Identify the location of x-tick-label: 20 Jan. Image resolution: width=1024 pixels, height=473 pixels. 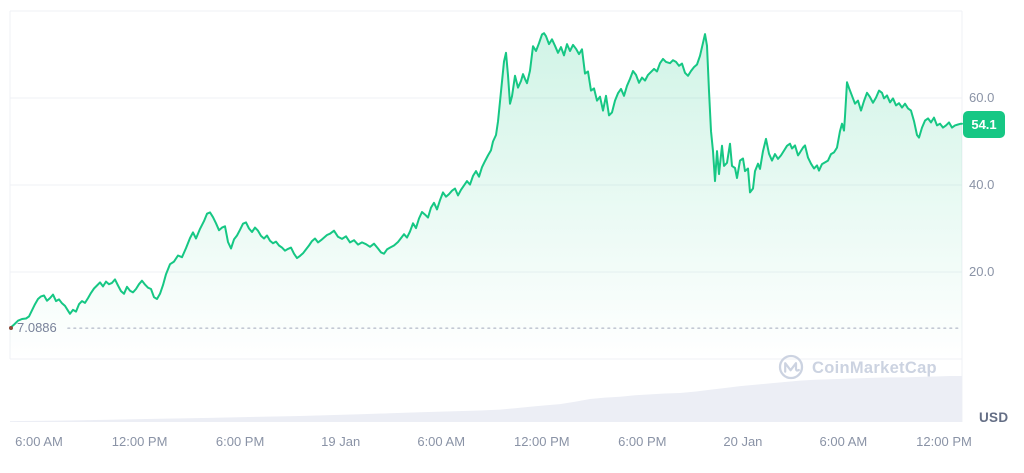
(743, 441).